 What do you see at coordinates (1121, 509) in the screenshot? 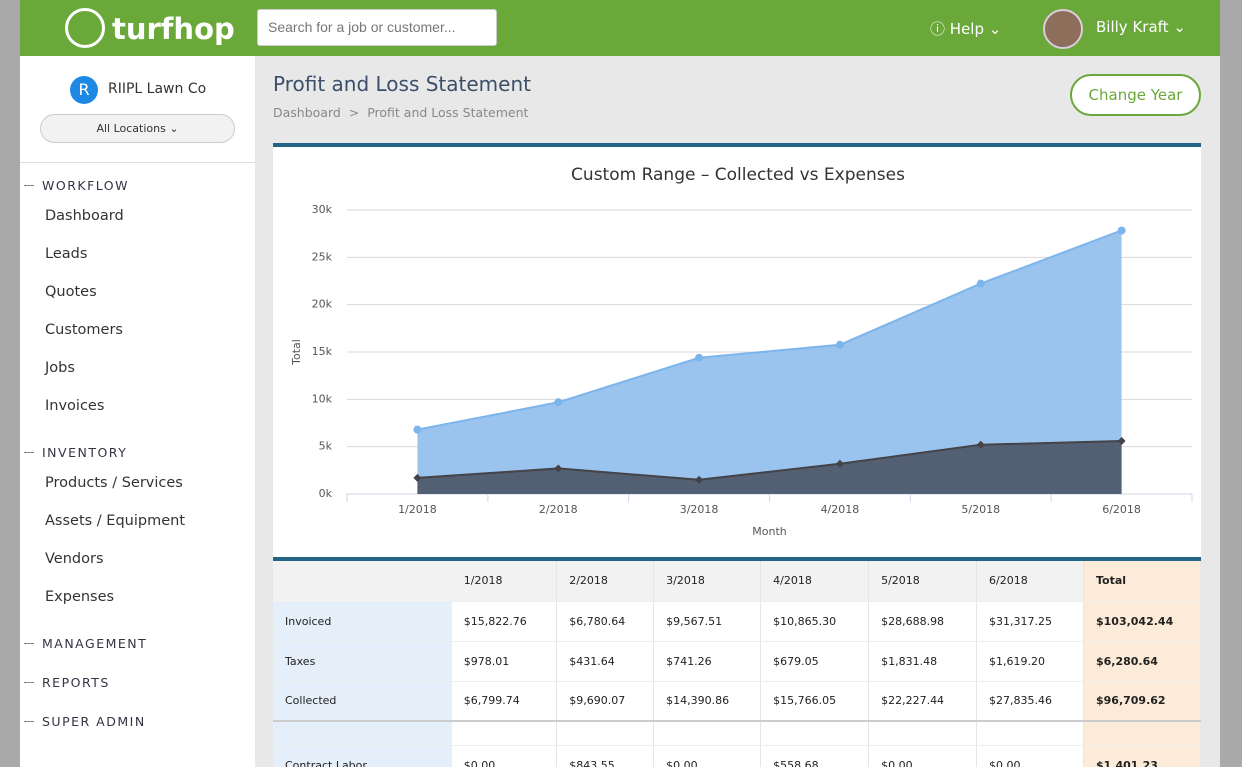
I see `x-tick-label: 6/2018` at bounding box center [1121, 509].